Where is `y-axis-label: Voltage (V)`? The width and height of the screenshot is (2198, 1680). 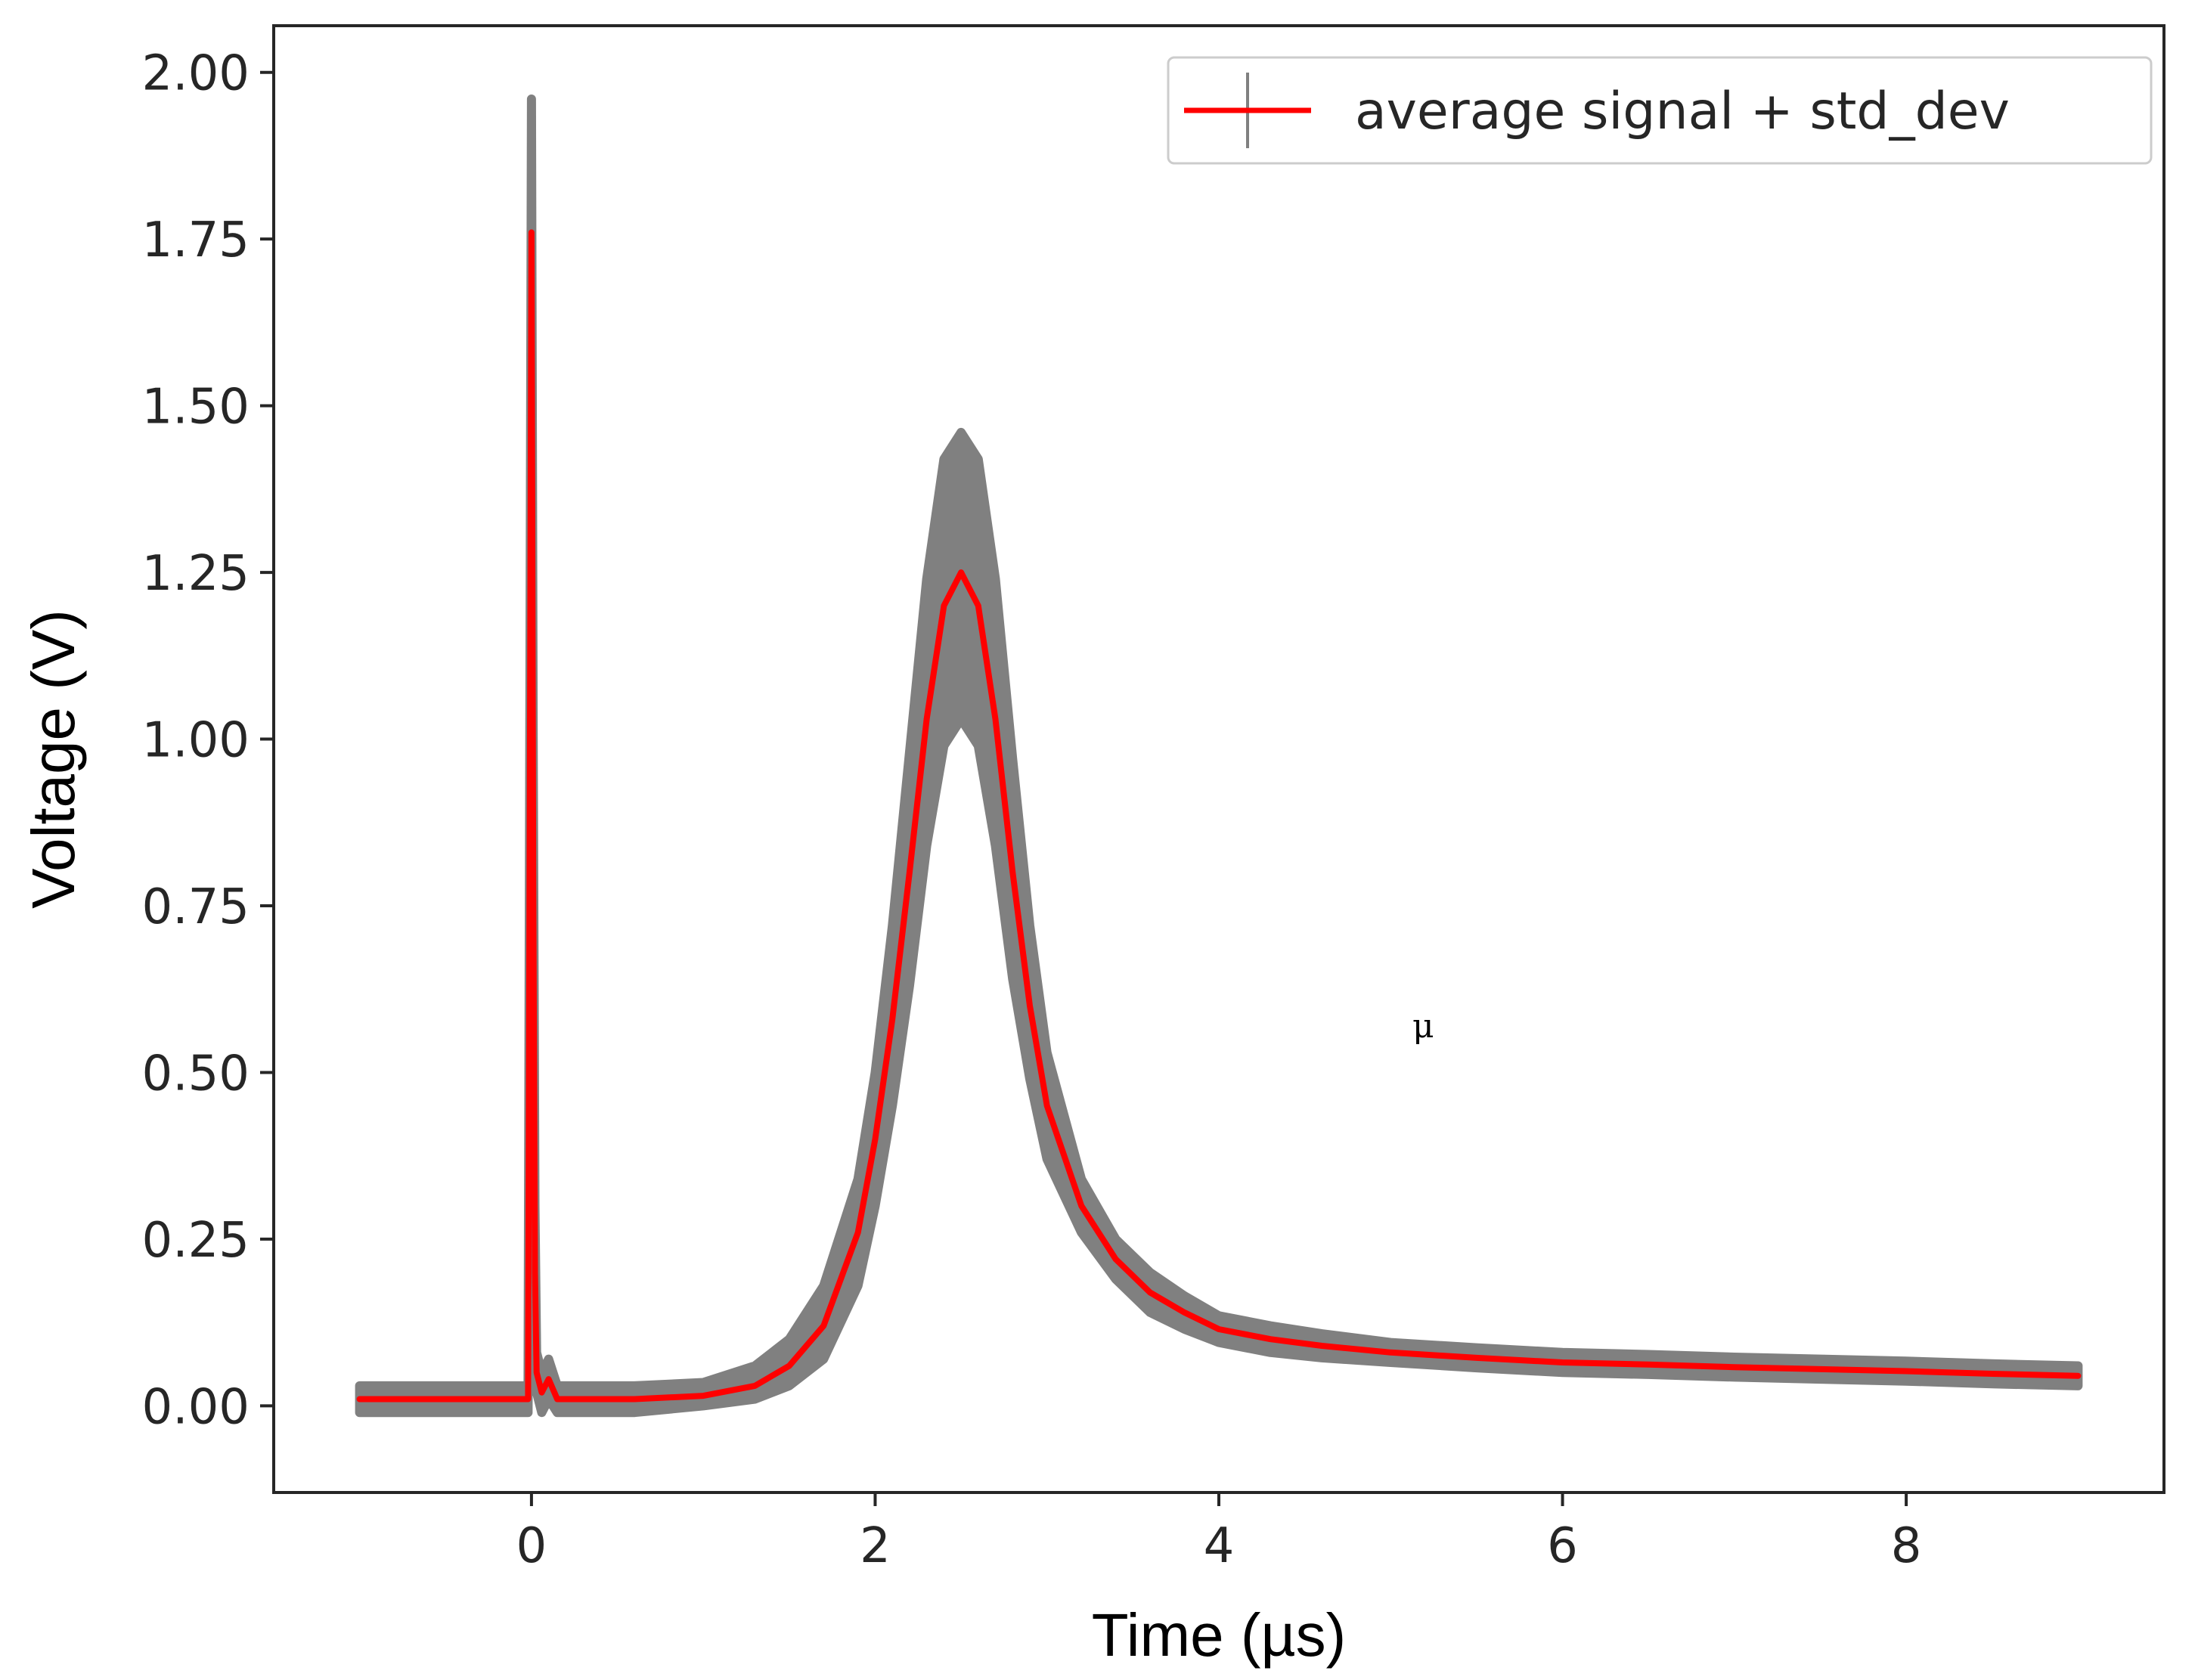 y-axis-label: Voltage (V) is located at coordinates (54, 759).